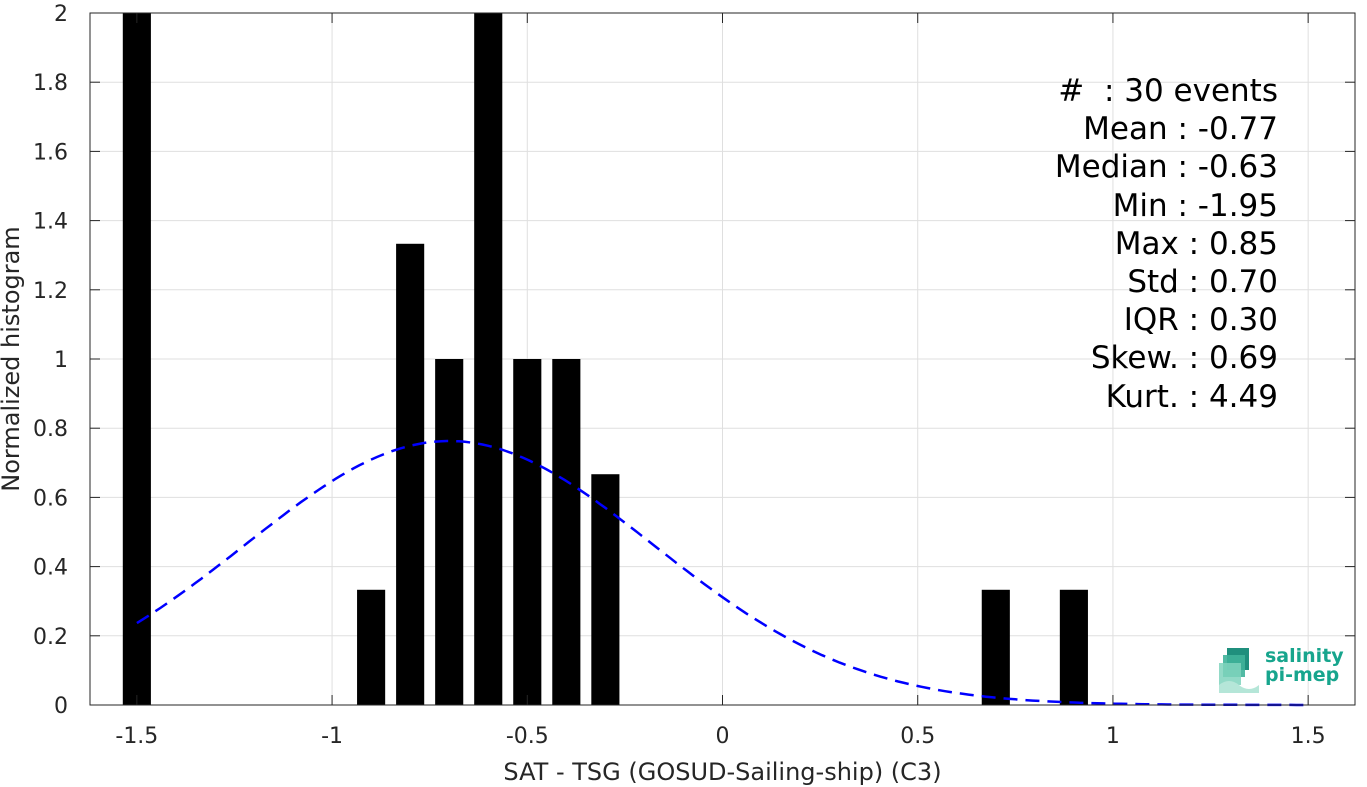  Describe the element at coordinates (1196, 243) in the screenshot. I see `stat-line: Max : 0.85` at that location.